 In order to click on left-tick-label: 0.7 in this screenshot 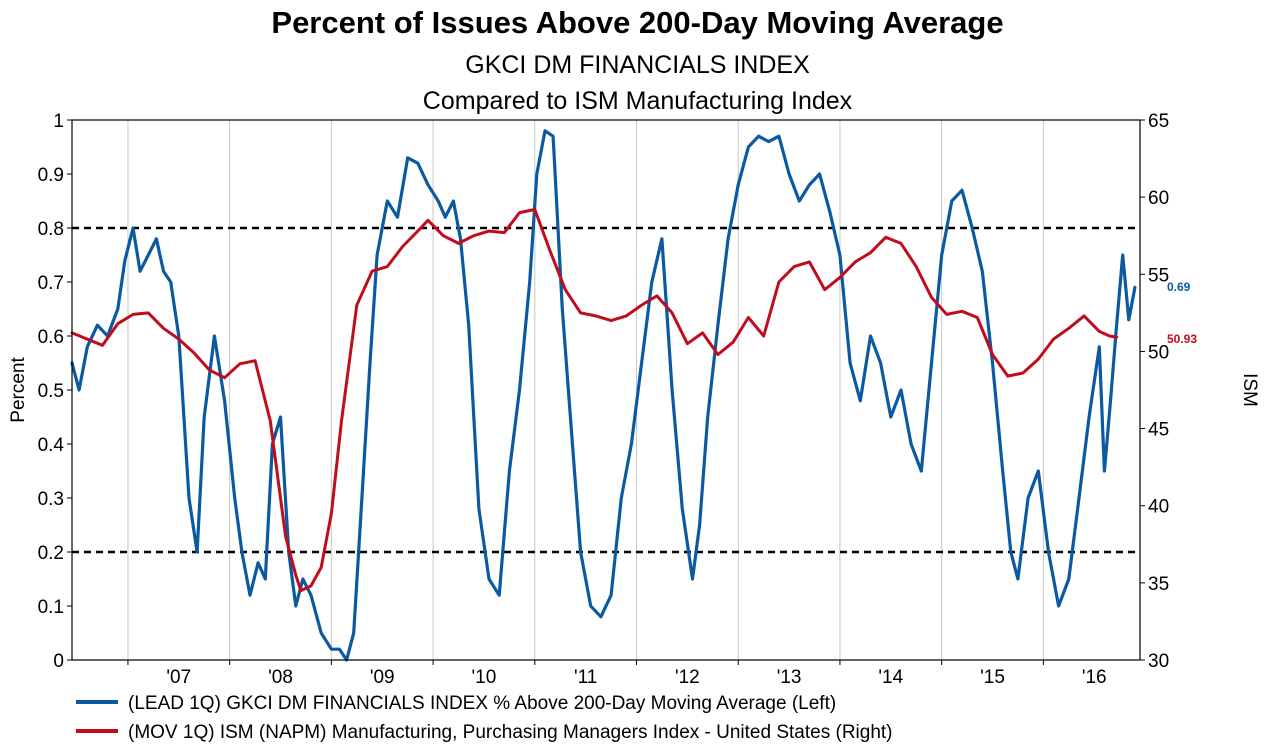, I will do `click(51, 283)`.